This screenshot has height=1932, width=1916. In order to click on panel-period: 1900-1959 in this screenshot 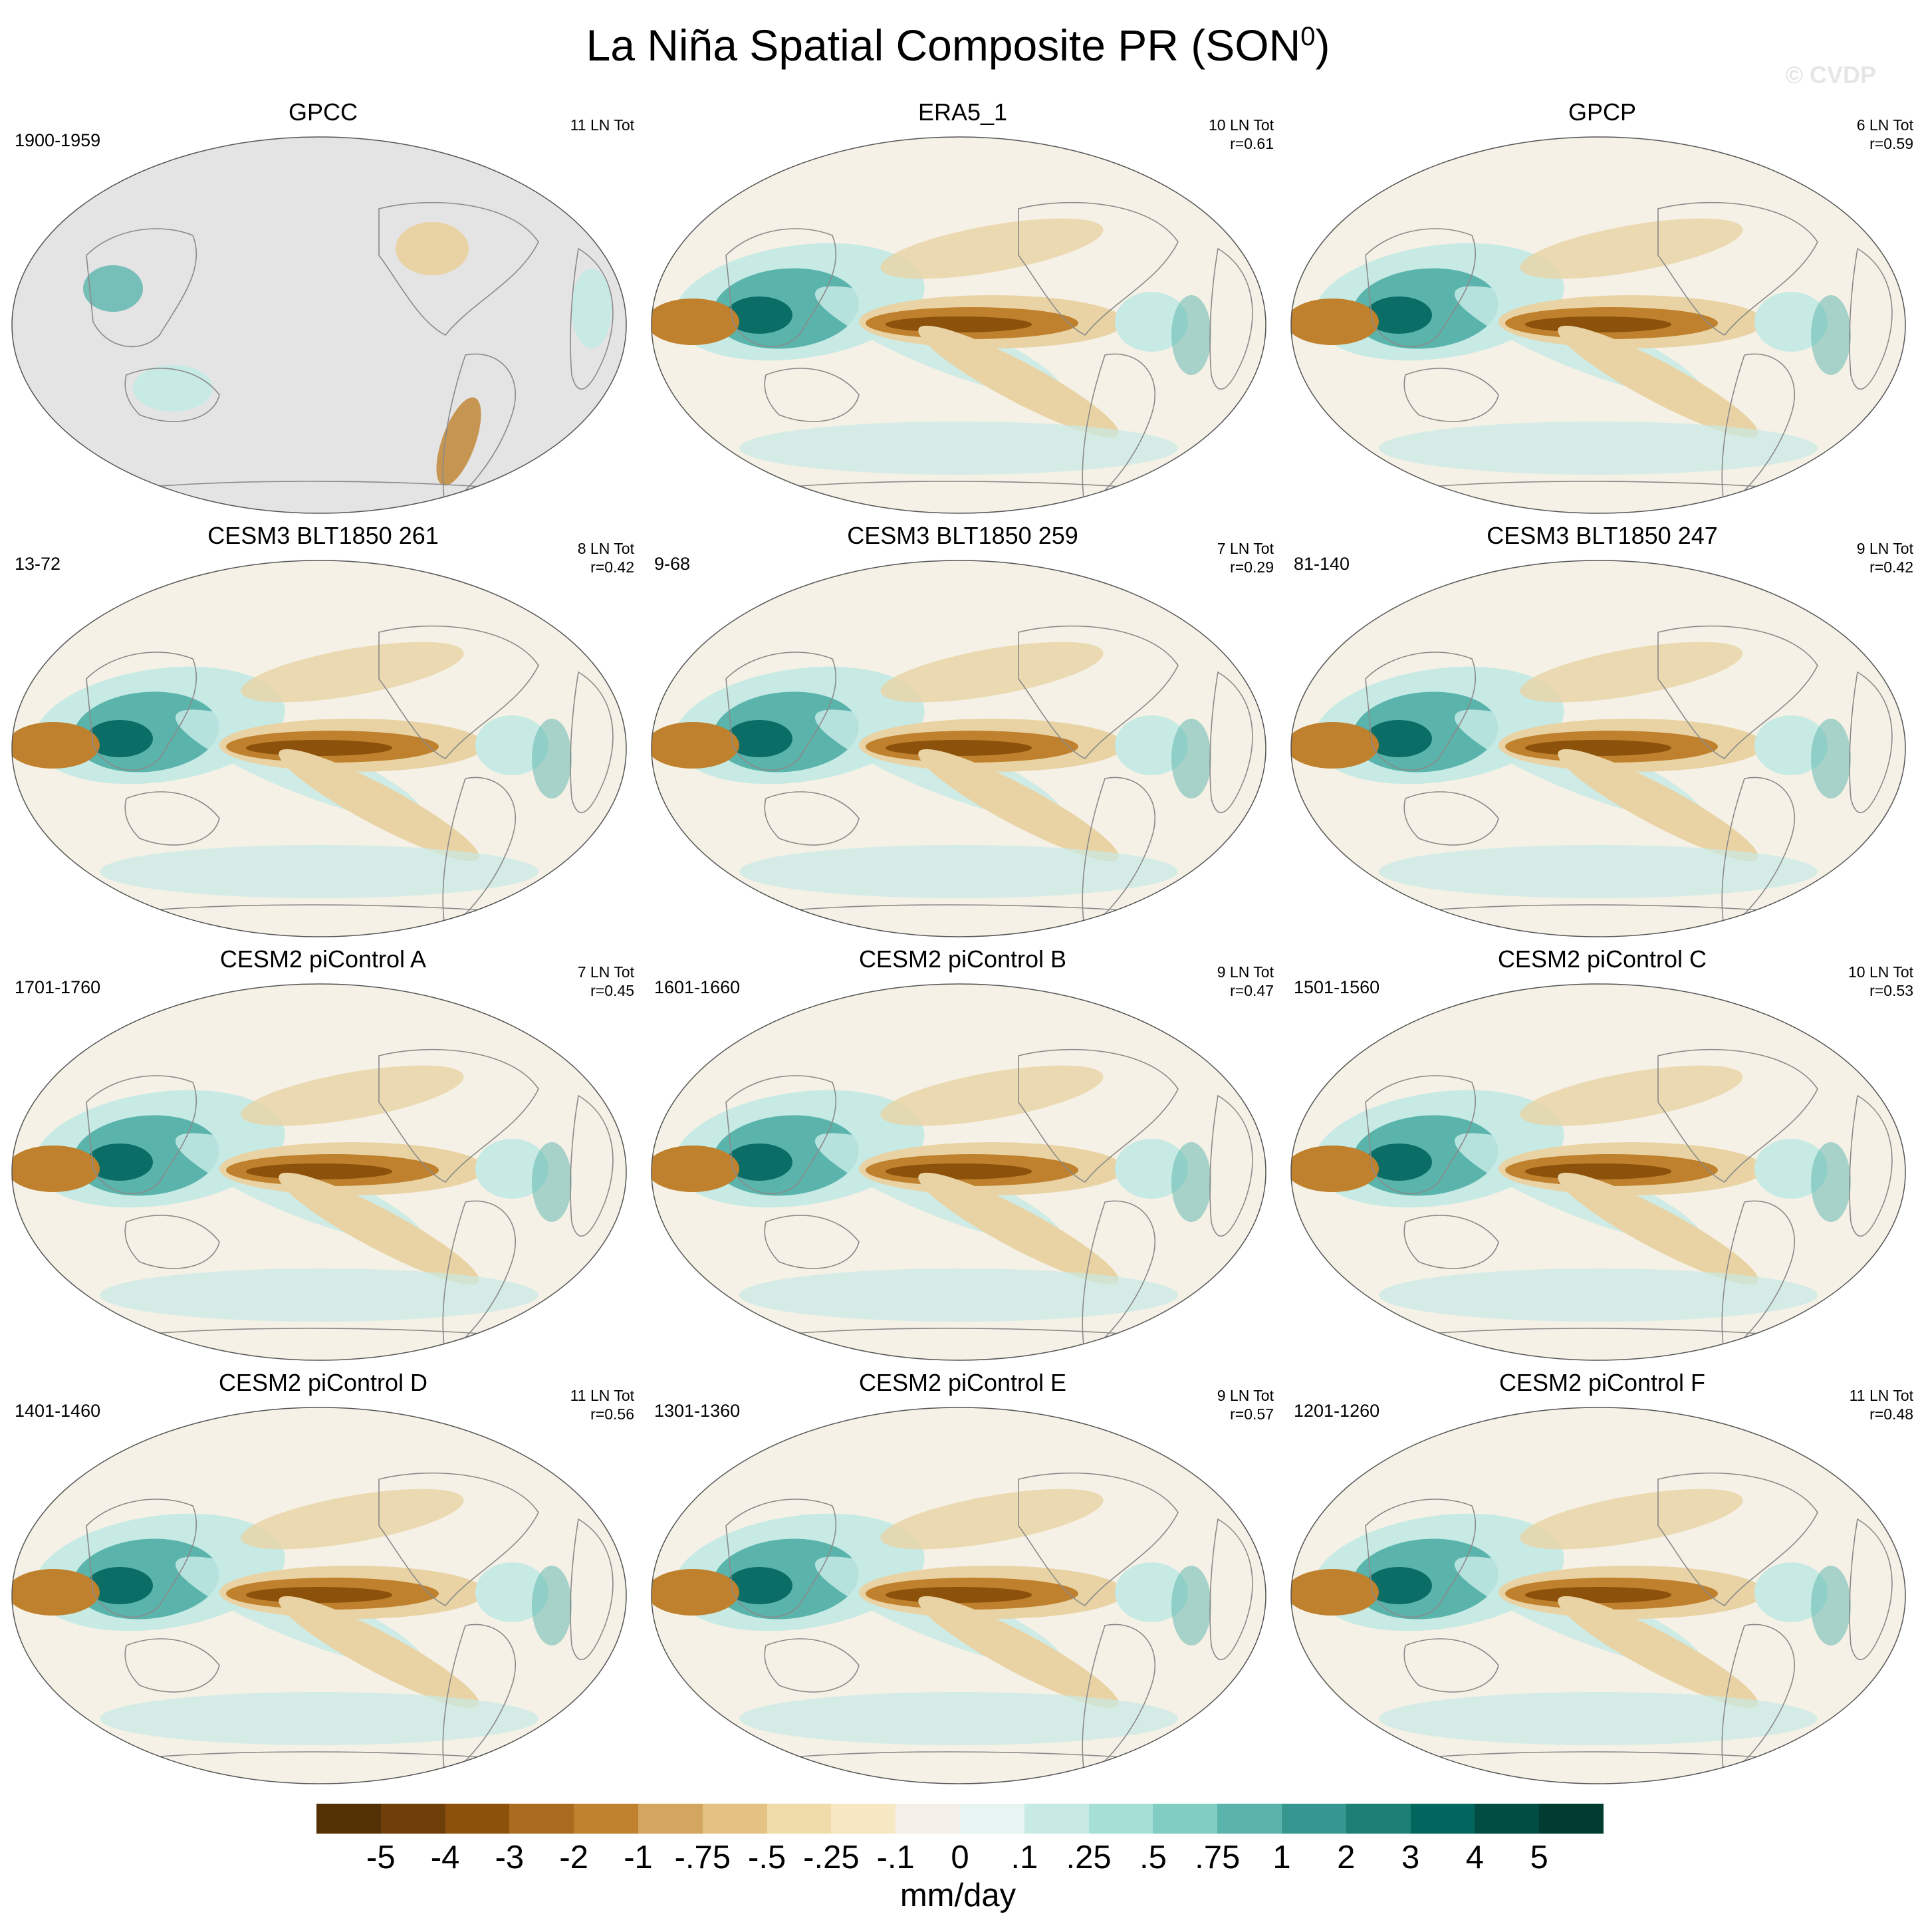, I will do `click(58, 140)`.